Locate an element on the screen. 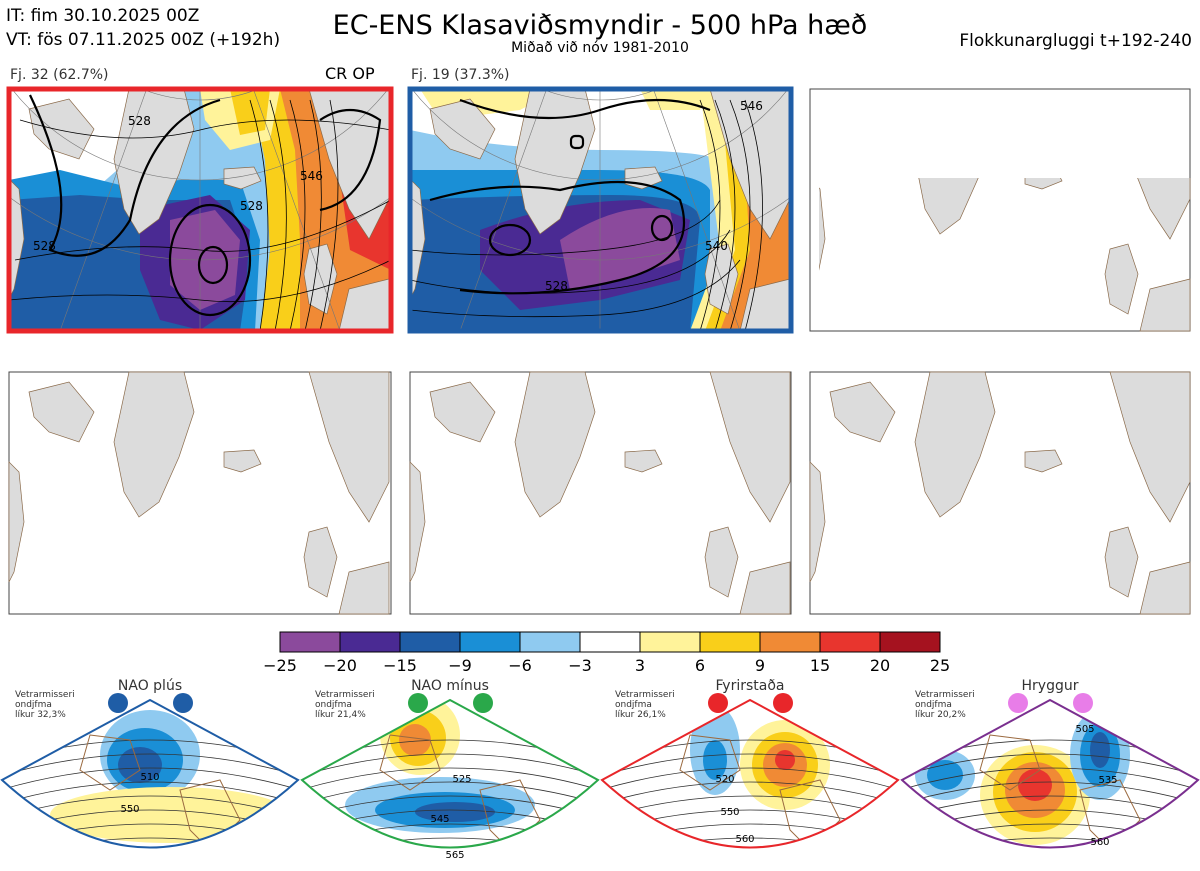  colorbar-tick-label: 9 is located at coordinates (760, 665).